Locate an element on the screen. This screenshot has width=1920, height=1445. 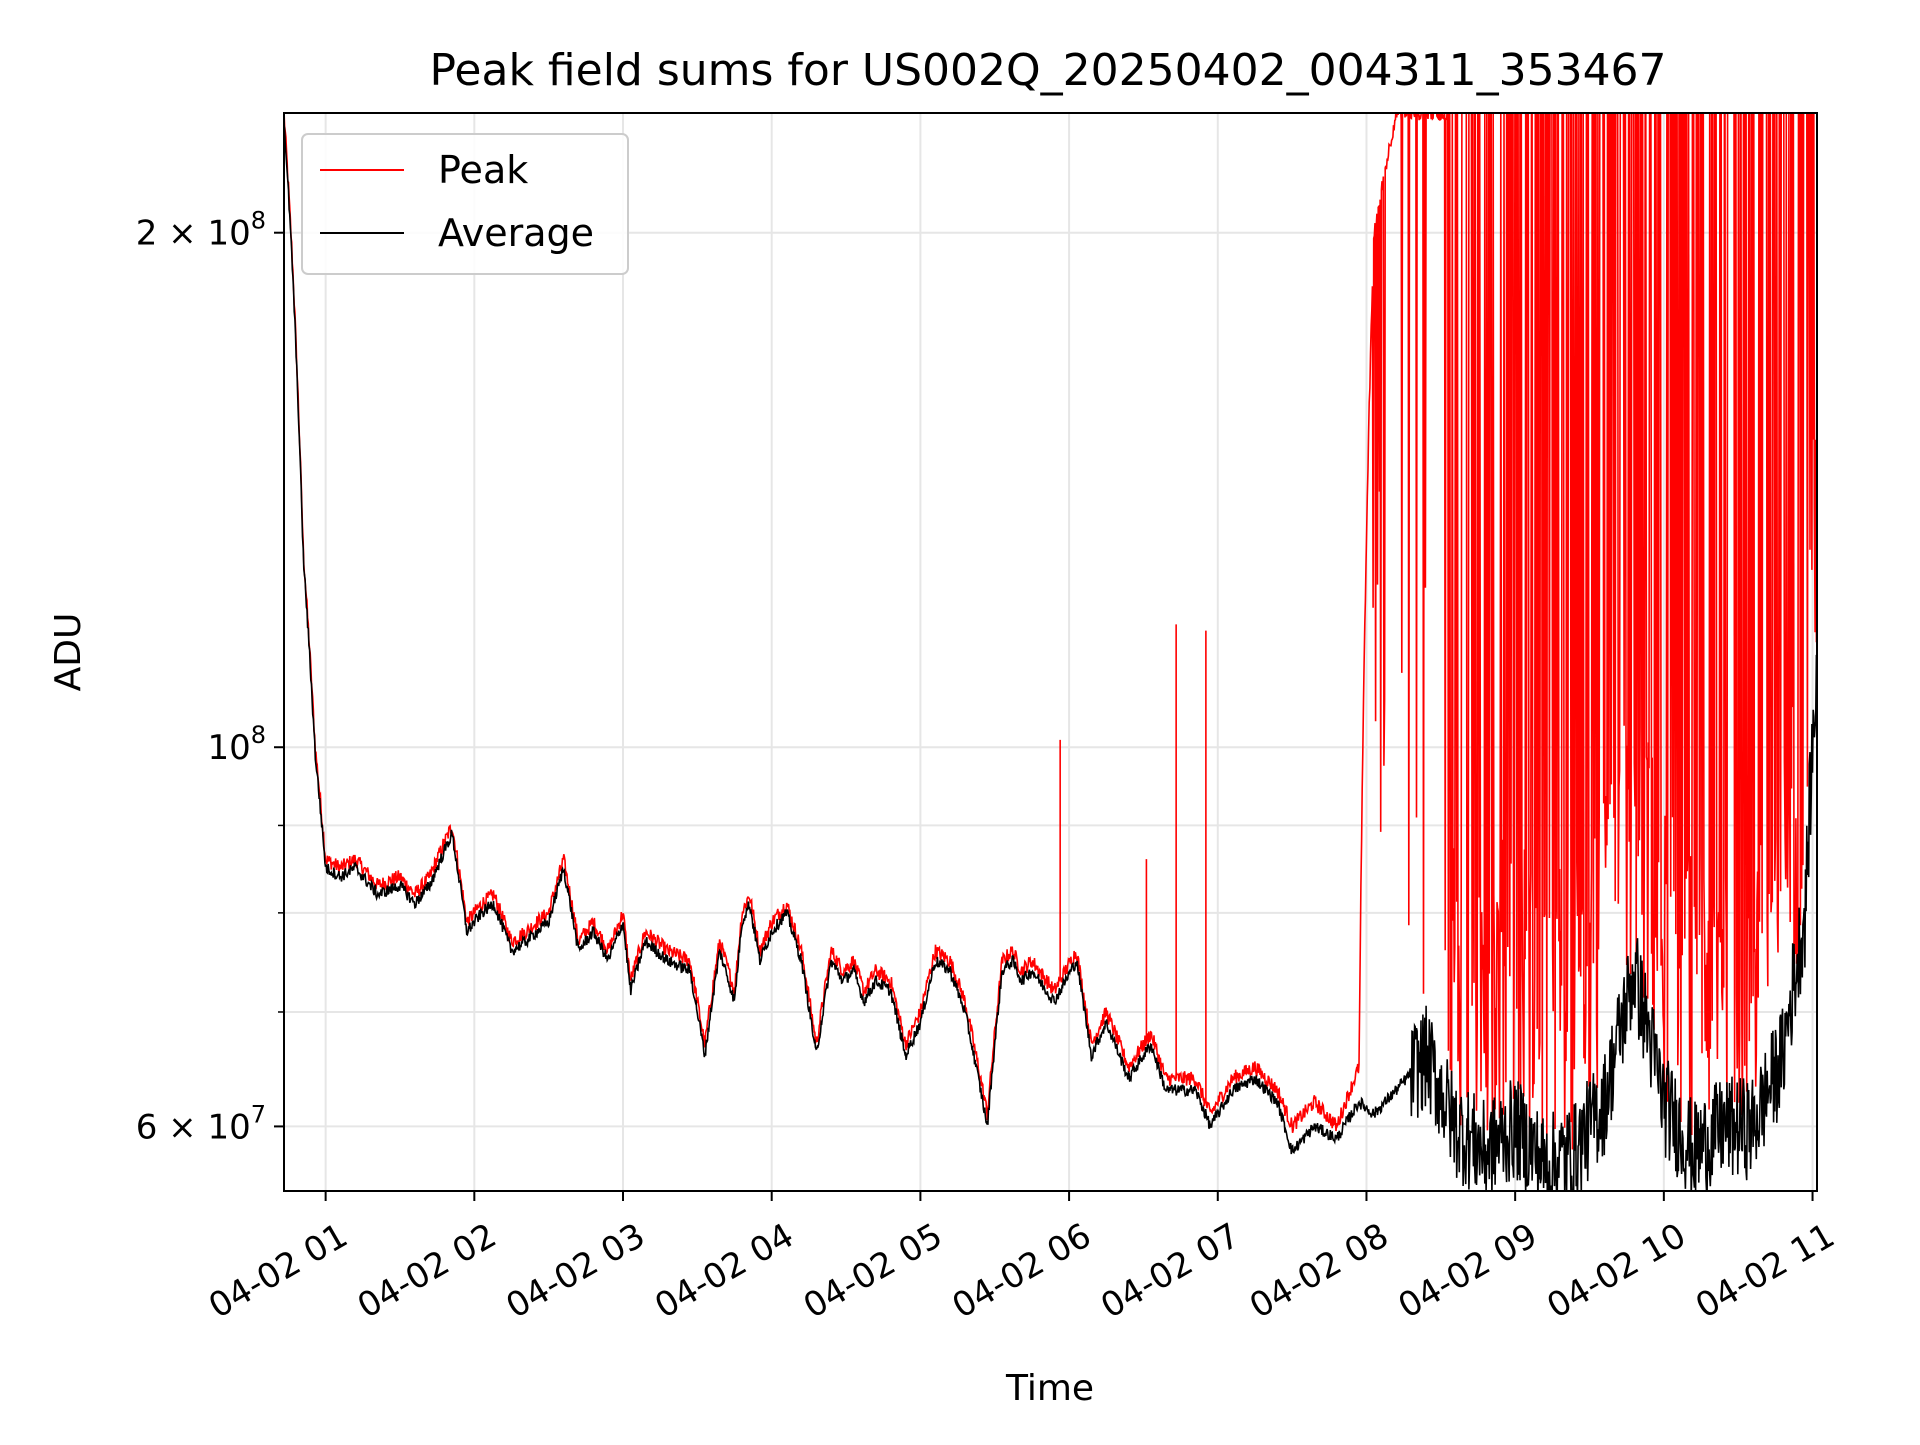
y-tick-label: 108 is located at coordinates (236, 744).